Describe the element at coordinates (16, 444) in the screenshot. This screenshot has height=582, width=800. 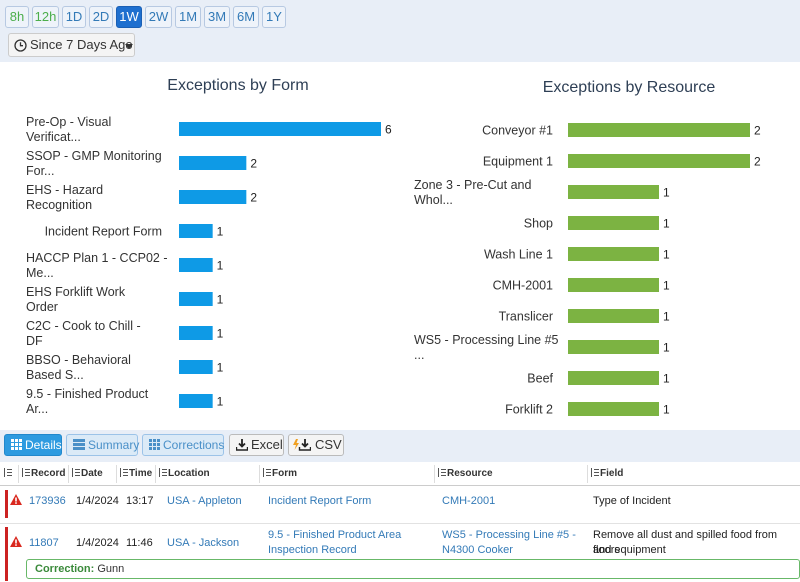
I see `grid-icon` at that location.